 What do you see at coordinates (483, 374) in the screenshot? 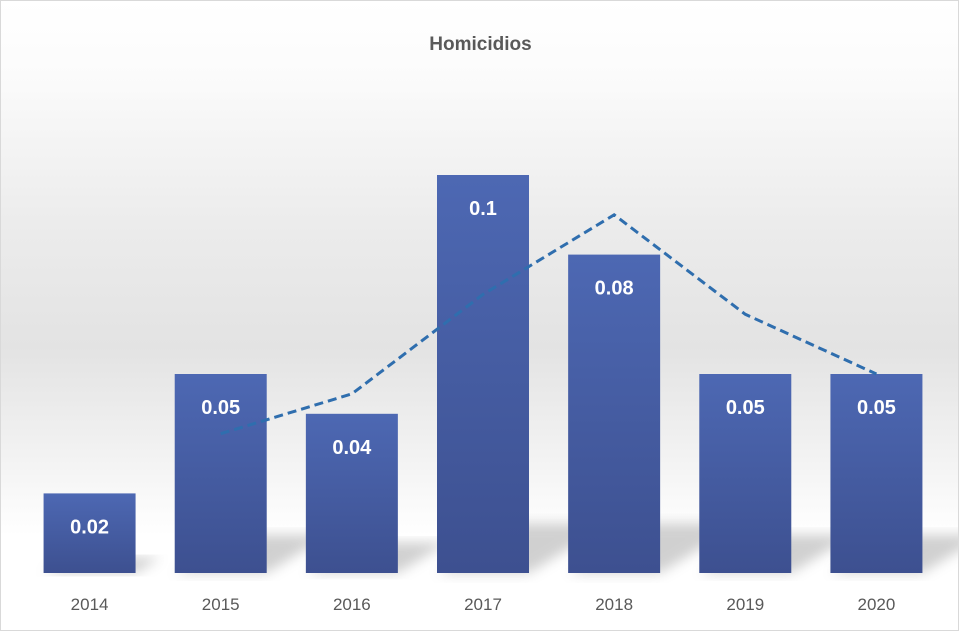
I see `bar-2017` at bounding box center [483, 374].